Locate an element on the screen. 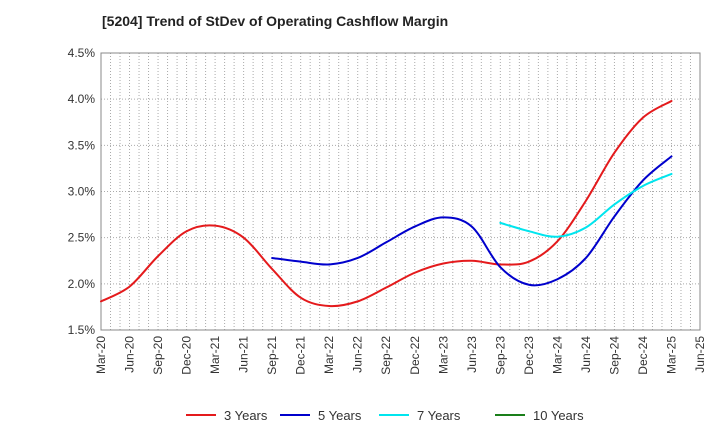  x-tick-label: Mar-24 is located at coordinates (557, 355).